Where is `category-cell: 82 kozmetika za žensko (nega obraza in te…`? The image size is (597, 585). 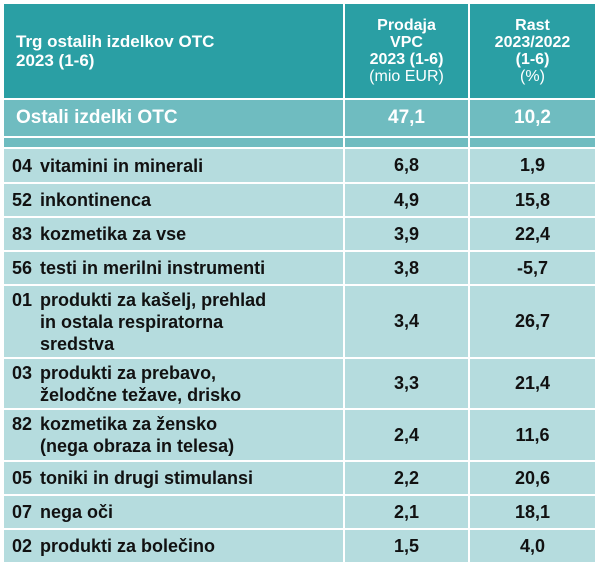 category-cell: 82 kozmetika za žensko (nega obraza in te… is located at coordinates (173, 435).